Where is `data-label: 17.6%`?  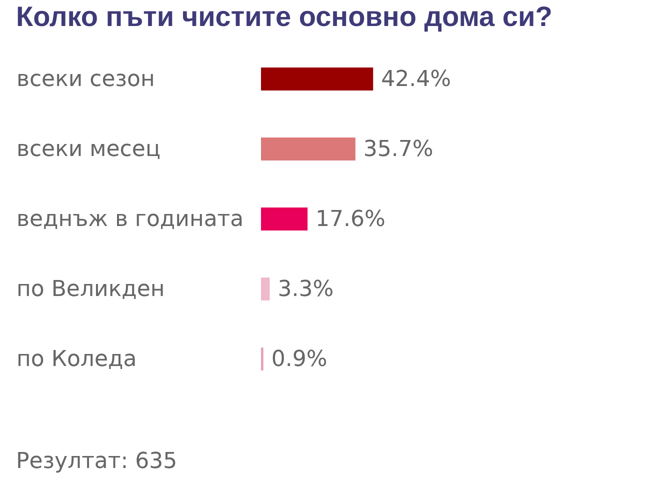
data-label: 17.6% is located at coordinates (351, 219).